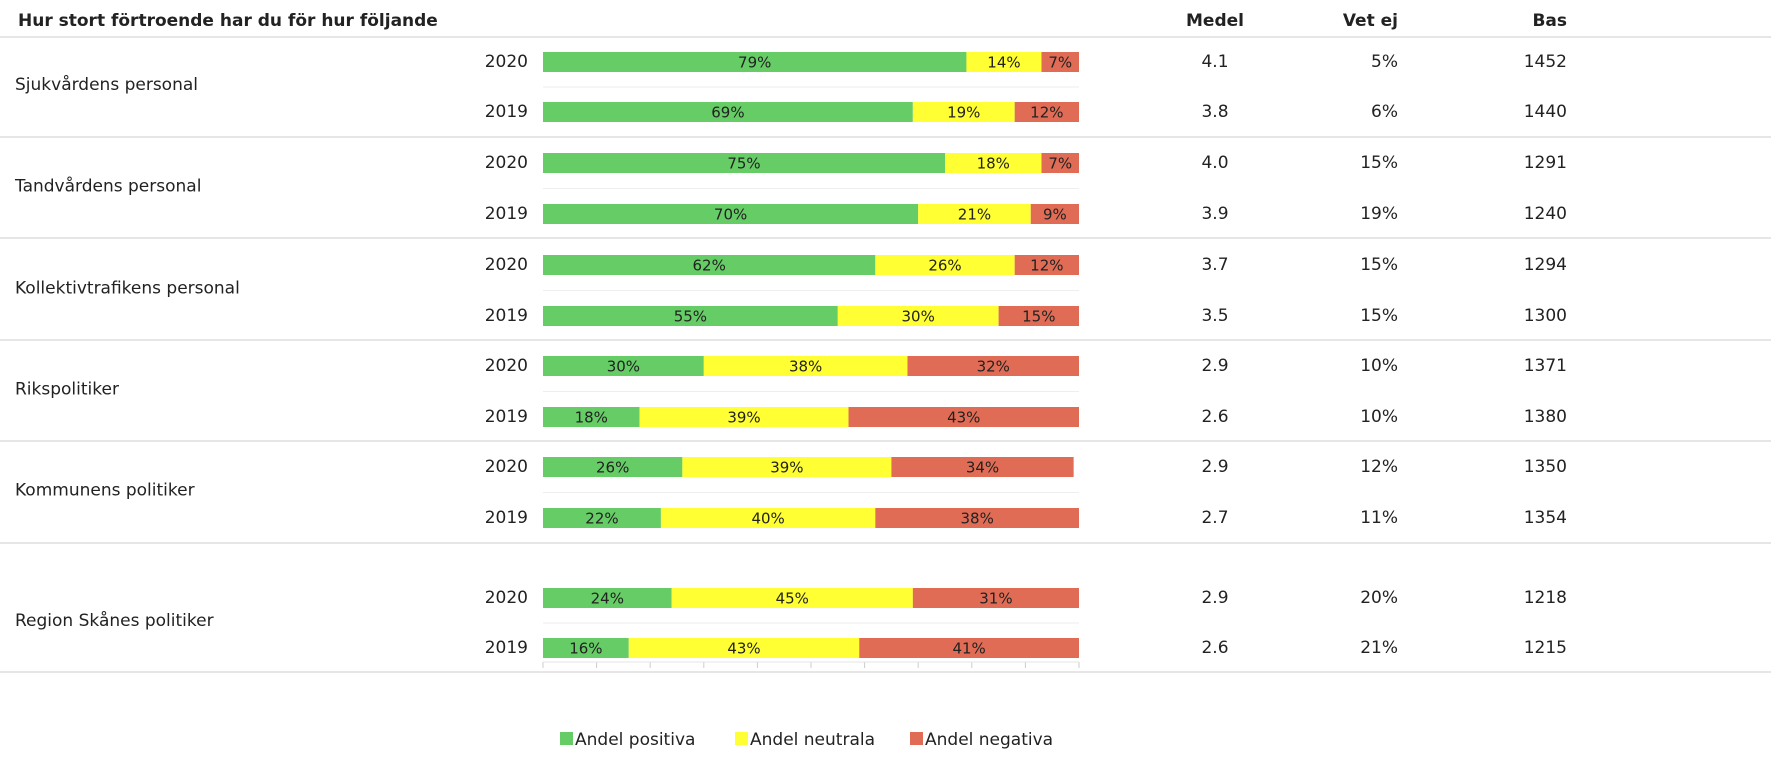  Describe the element at coordinates (601, 519) in the screenshot. I see `bar-value-label: 22%` at that location.